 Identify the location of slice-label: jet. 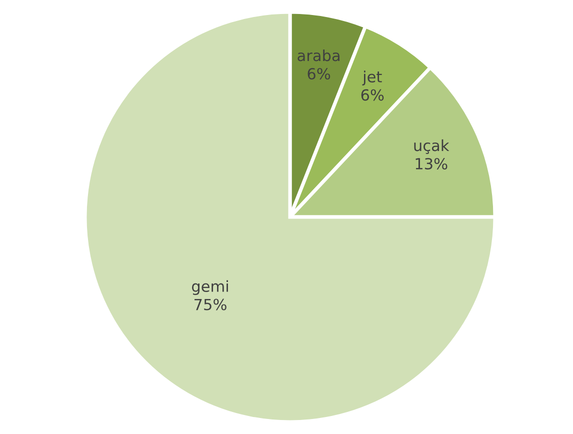
(372, 78).